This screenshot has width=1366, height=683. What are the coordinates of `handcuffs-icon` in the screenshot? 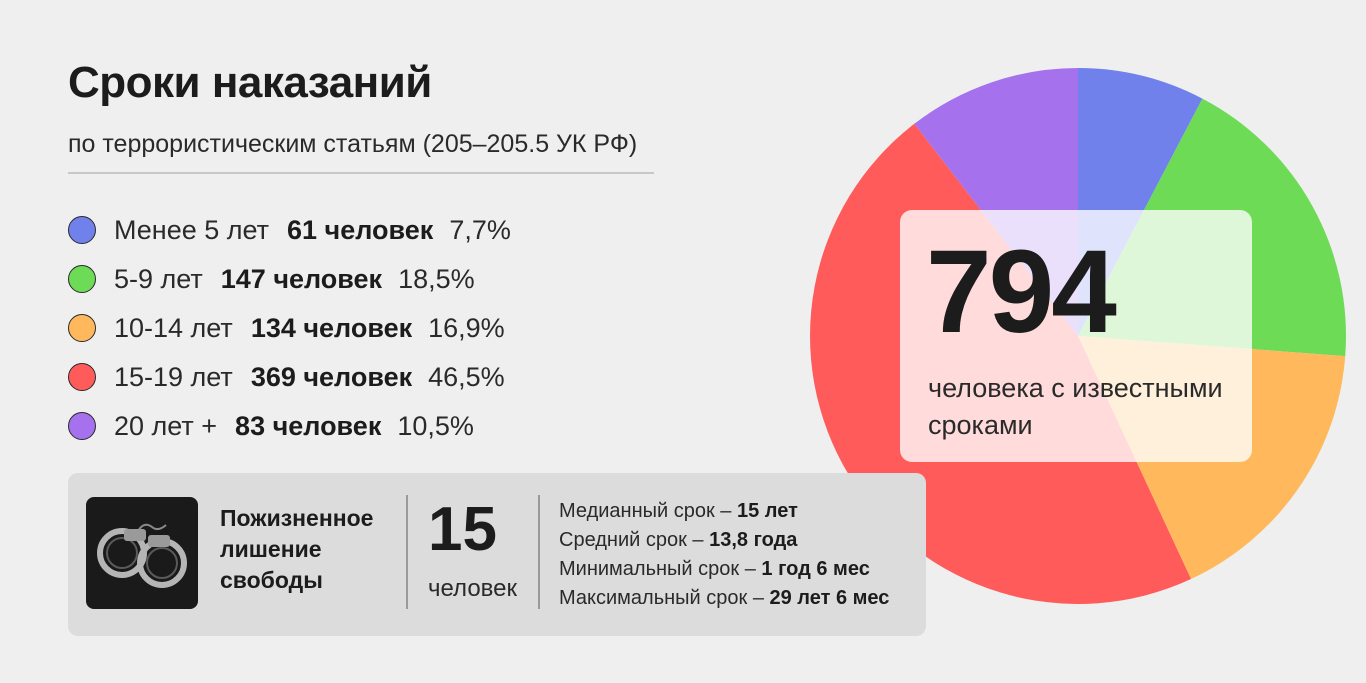 It's located at (142, 553).